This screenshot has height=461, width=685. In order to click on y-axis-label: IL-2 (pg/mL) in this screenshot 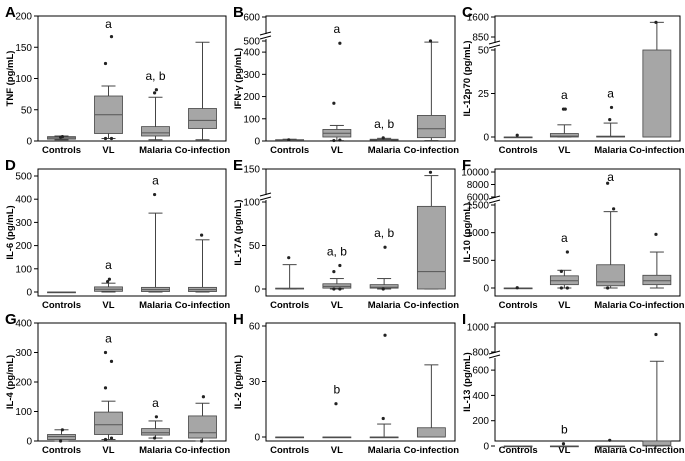, I will do `click(238, 382)`.